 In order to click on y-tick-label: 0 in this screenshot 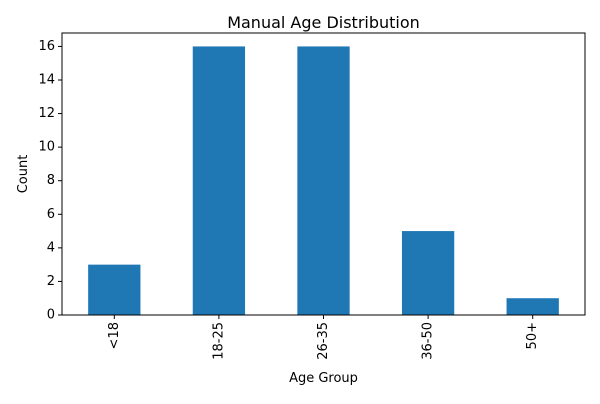, I will do `click(51, 315)`.